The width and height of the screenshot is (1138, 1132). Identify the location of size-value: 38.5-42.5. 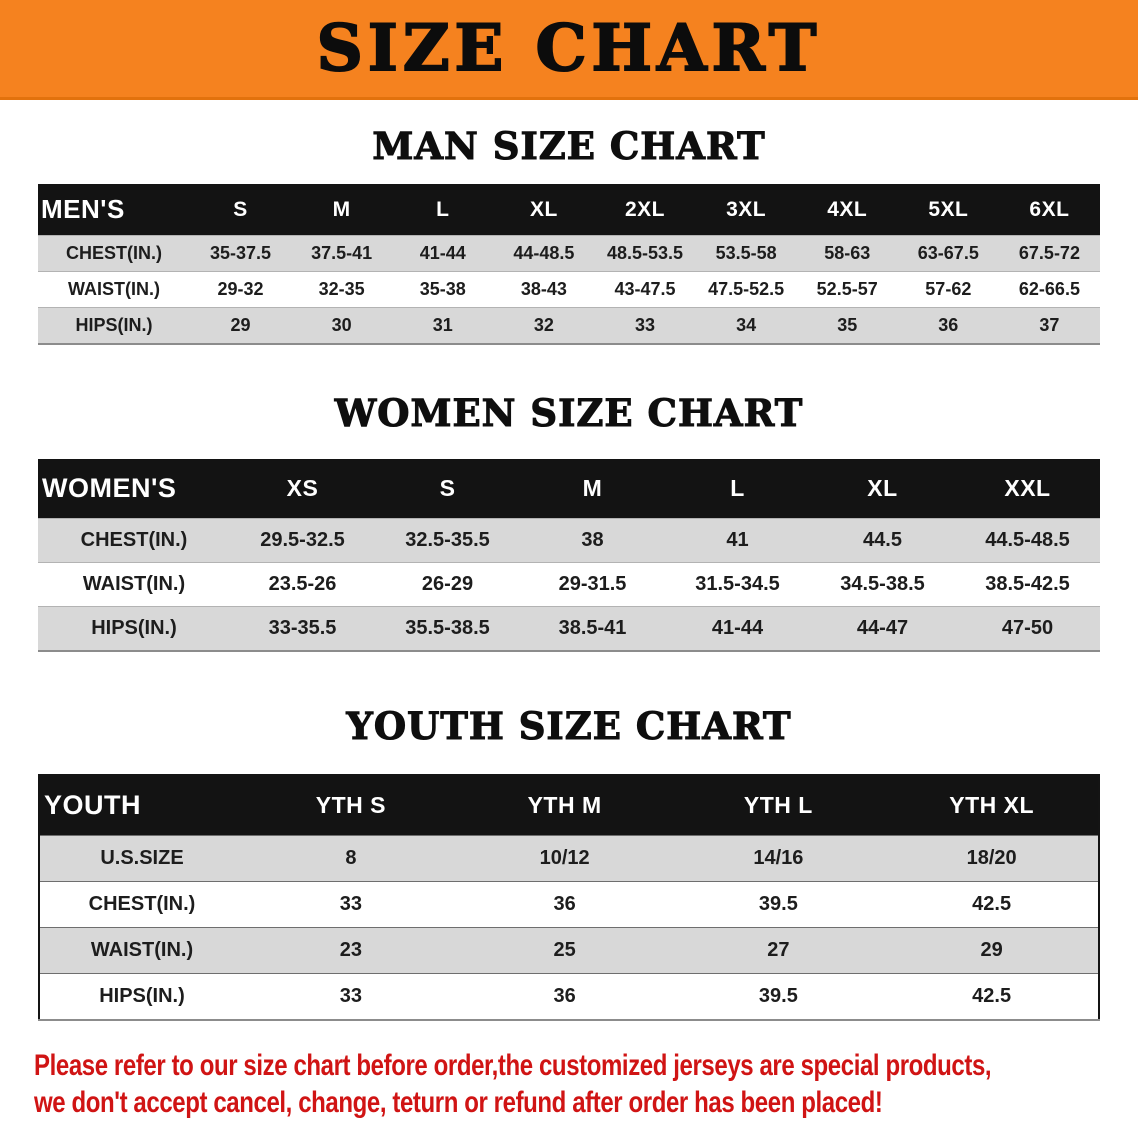
(1027, 584).